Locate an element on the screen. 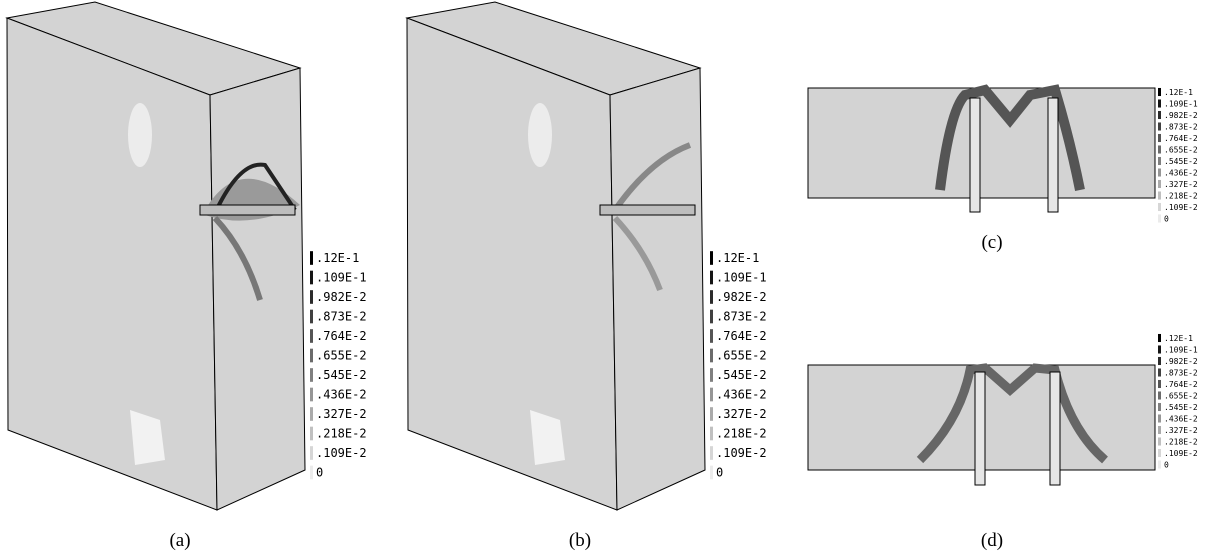  panel-caption: (d) is located at coordinates (992, 540).